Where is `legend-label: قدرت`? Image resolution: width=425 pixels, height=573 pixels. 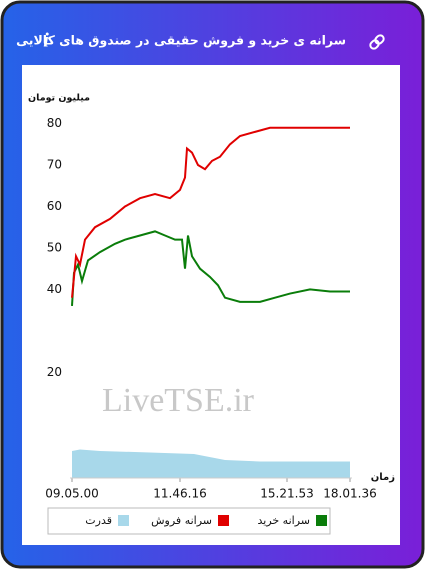 legend-label: قدرت is located at coordinates (98, 520).